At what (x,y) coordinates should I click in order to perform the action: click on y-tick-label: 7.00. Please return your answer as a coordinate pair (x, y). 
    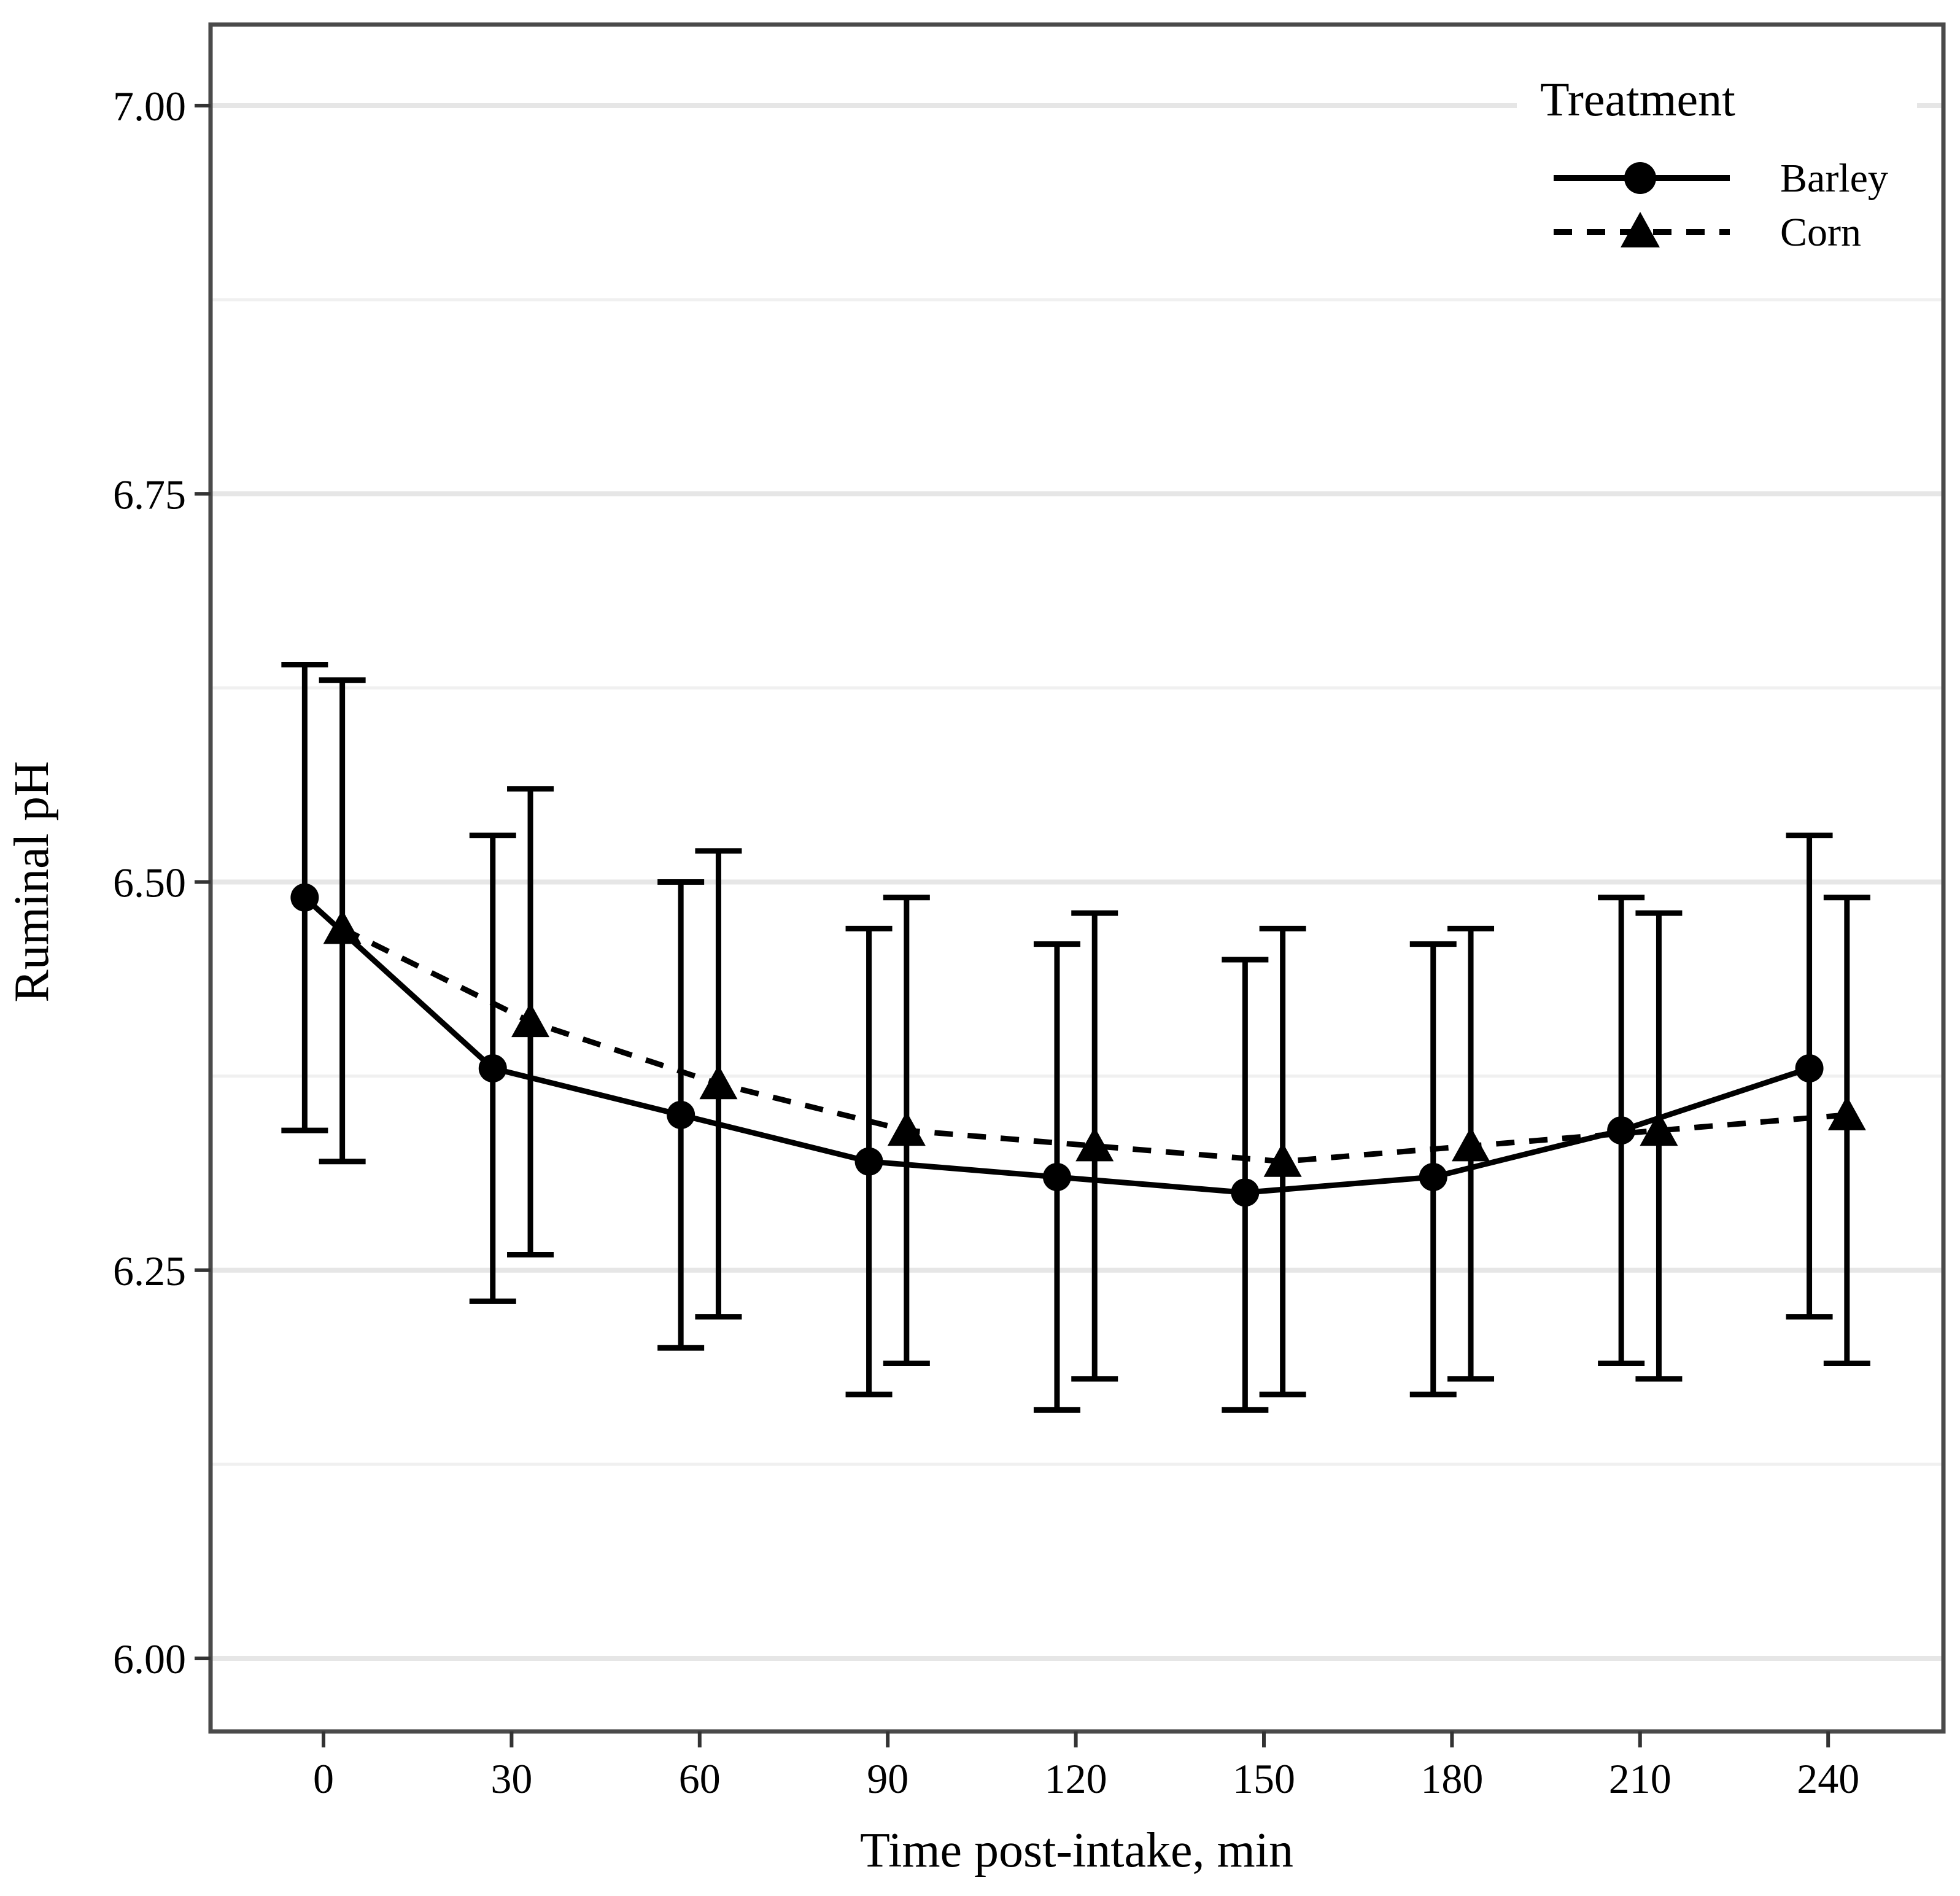
    Looking at the image, I should click on (150, 107).